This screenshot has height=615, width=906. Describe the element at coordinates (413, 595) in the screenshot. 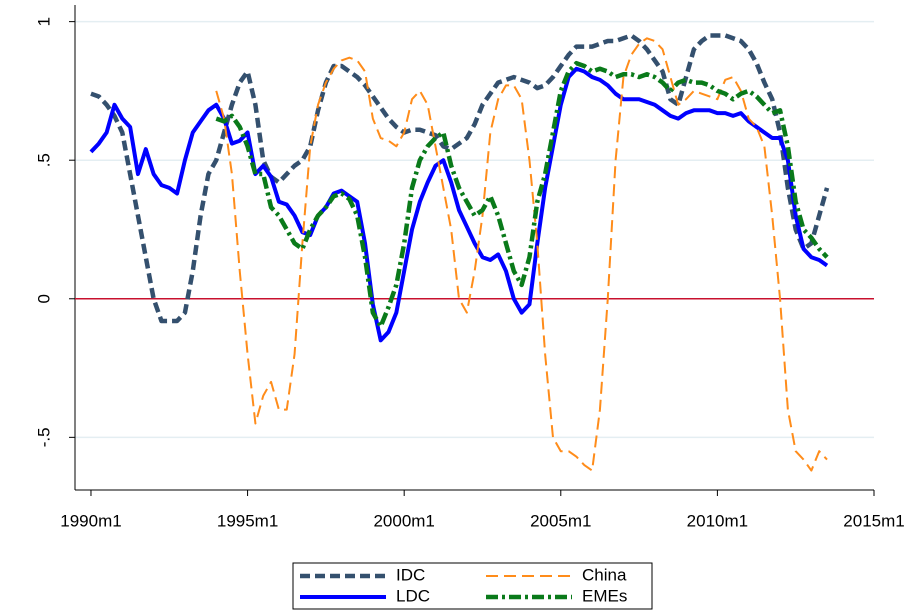

I see `legend-label: LDC` at that location.